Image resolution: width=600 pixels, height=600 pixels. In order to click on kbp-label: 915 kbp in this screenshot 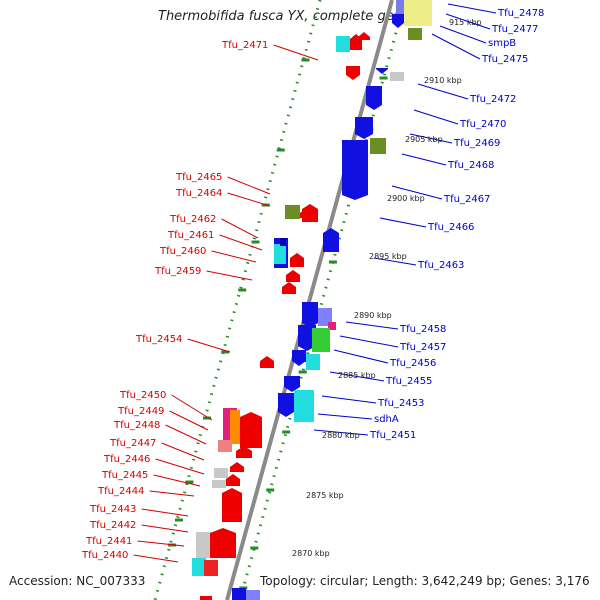, I will do `click(465, 22)`.